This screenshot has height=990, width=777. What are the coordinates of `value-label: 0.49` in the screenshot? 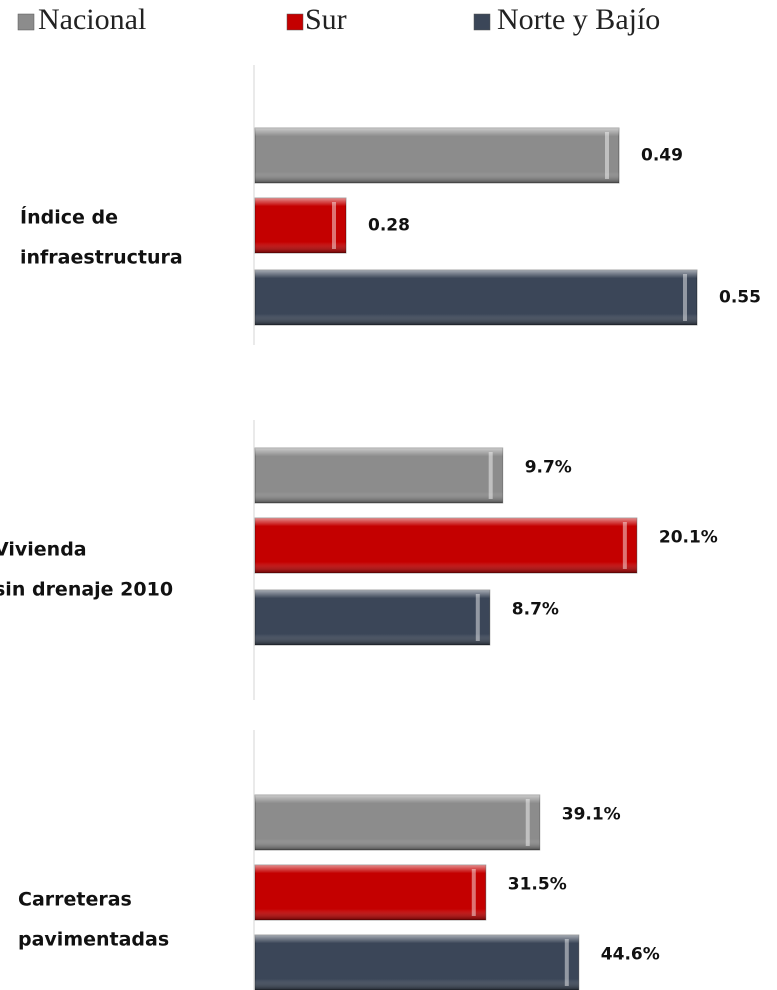 It's located at (662, 156).